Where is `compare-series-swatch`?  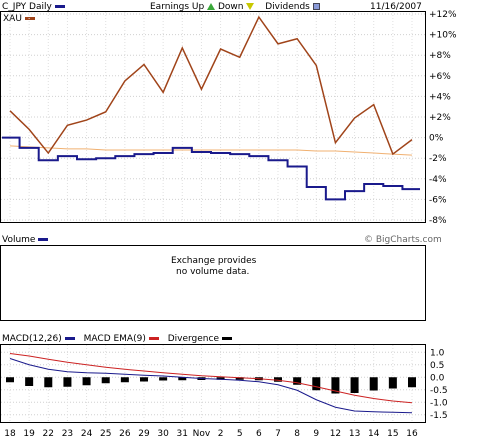
compare-series-swatch is located at coordinates (29, 18).